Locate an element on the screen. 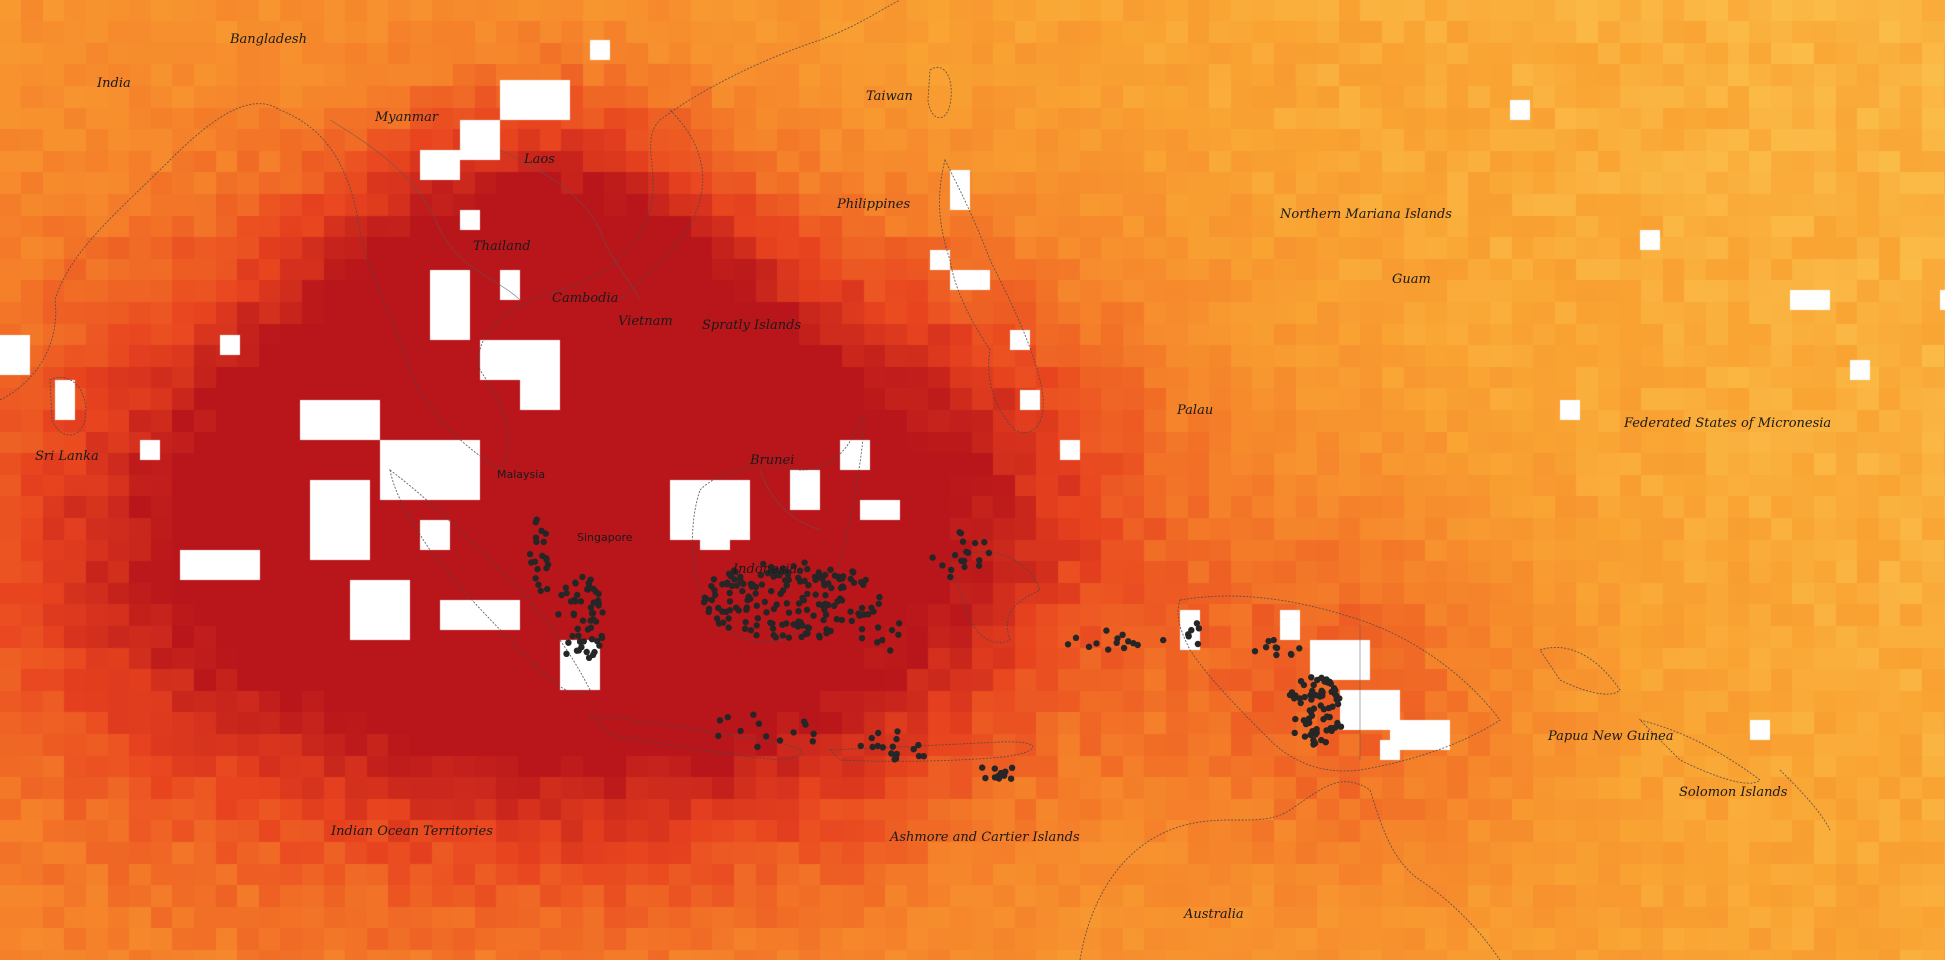  label-micronesia: Federated States of Micronesia is located at coordinates (1727, 423).